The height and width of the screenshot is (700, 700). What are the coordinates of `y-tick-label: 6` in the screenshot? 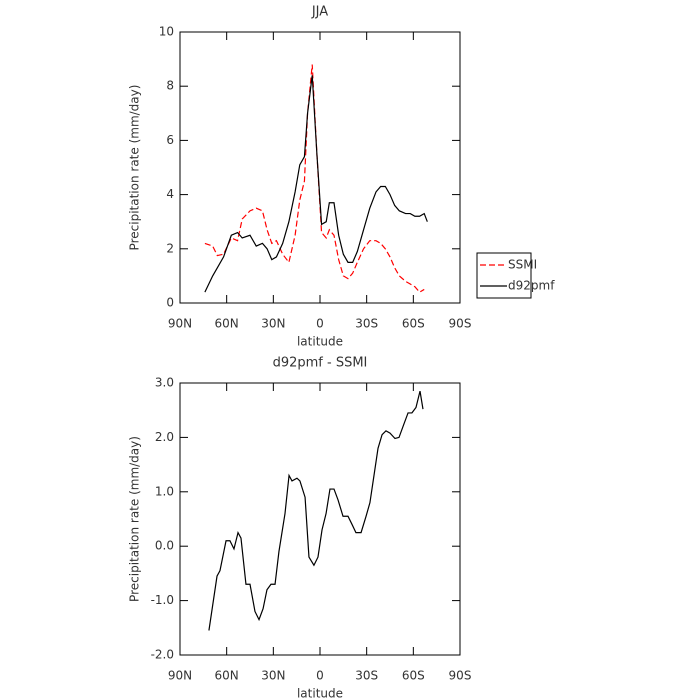 It's located at (170, 140).